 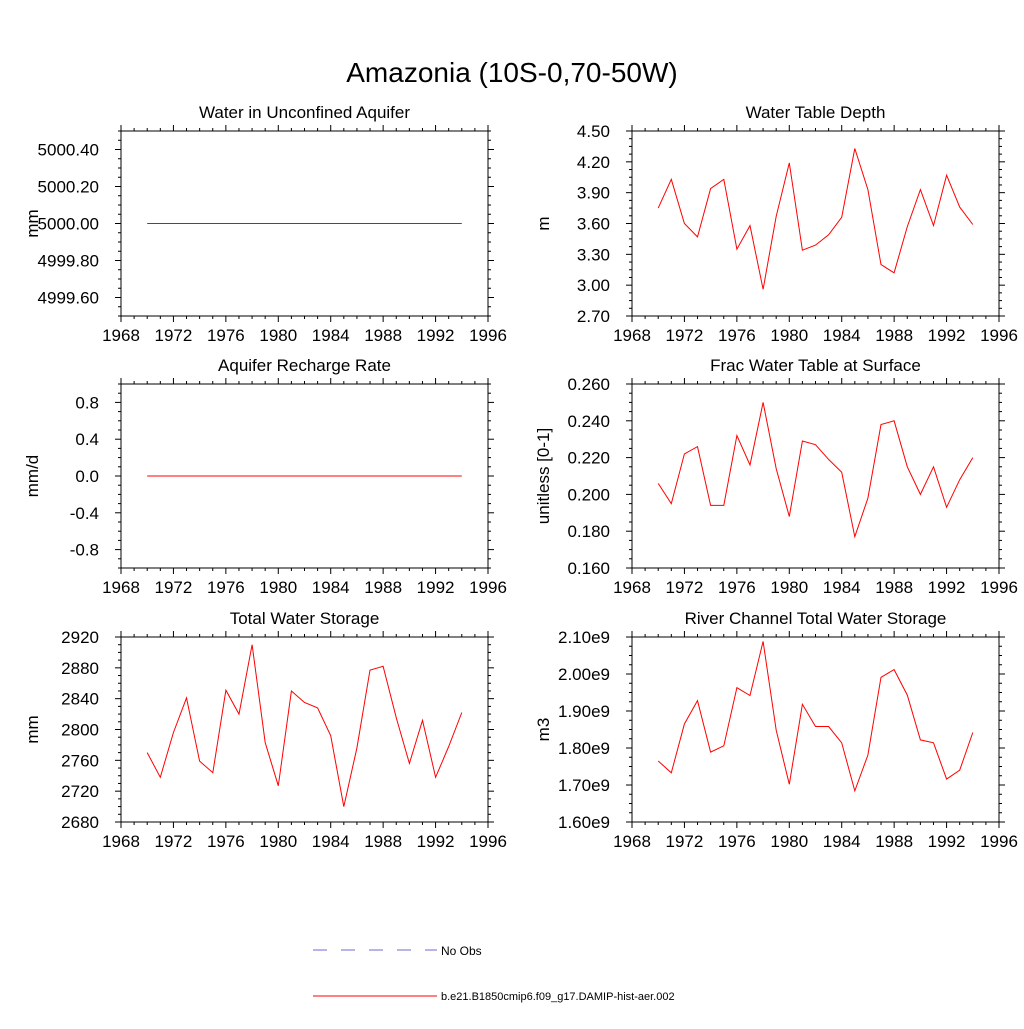 I want to click on y-tick-label: 4999.80, so click(x=68, y=261).